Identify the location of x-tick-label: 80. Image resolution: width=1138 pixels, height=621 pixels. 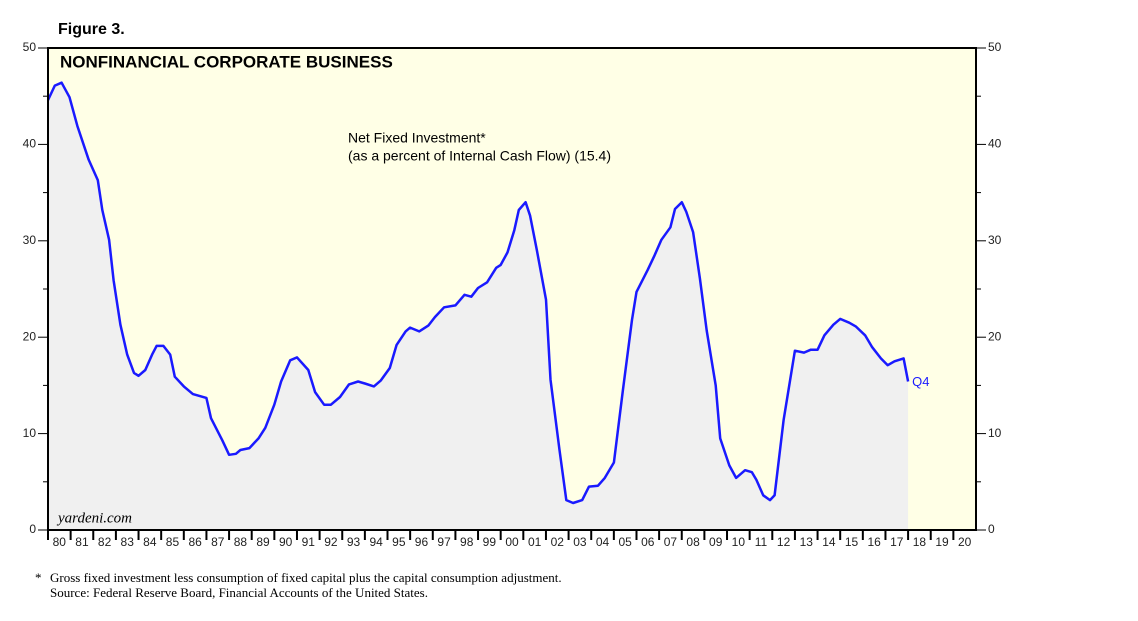
(60, 542).